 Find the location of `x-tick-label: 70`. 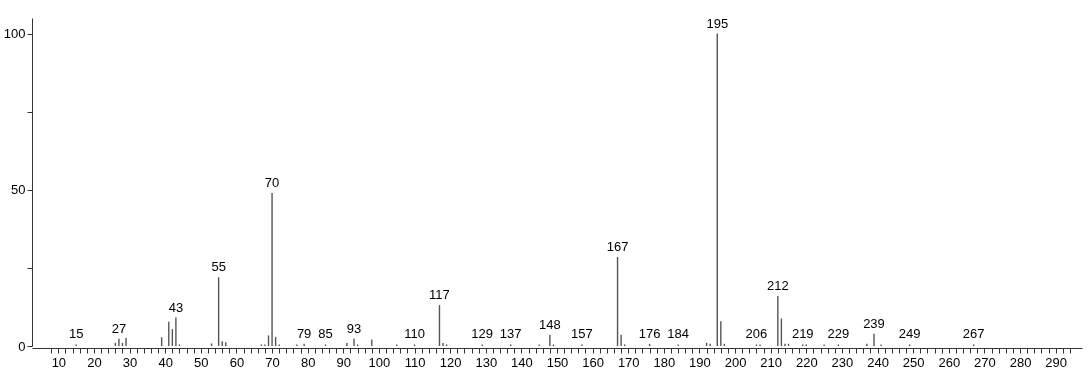

x-tick-label: 70 is located at coordinates (272, 362).